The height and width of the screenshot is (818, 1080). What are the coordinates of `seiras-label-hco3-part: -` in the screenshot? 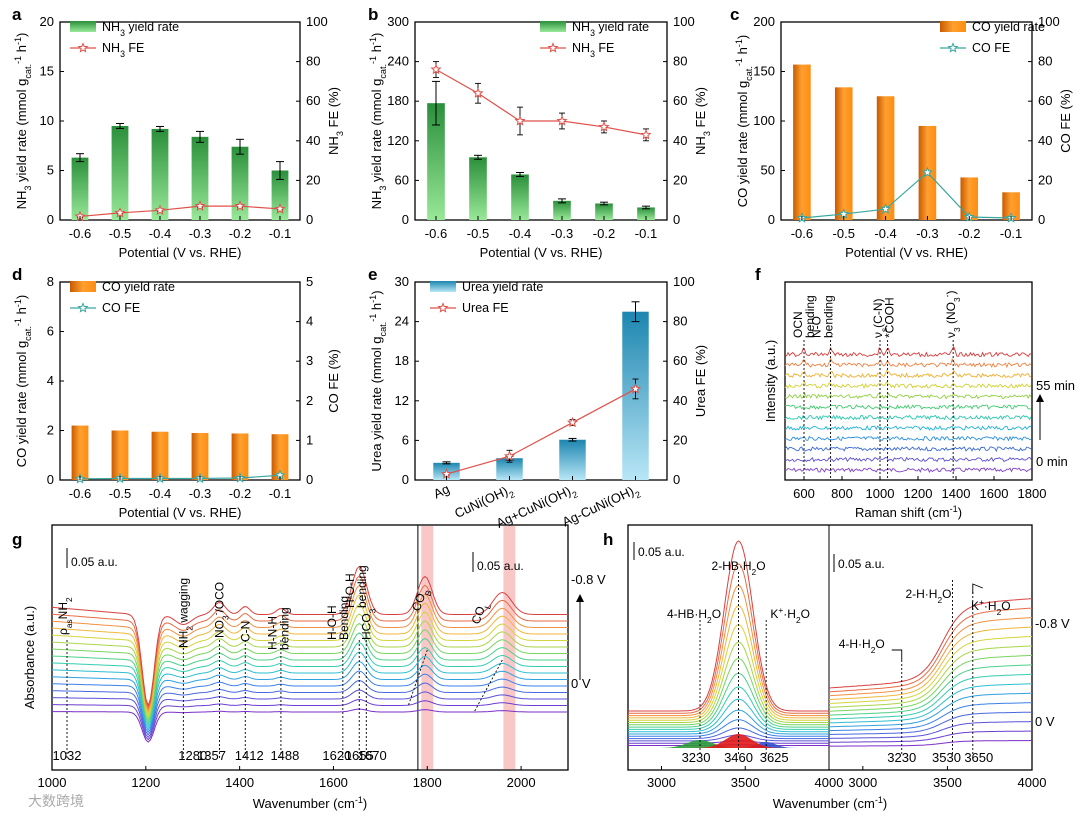 It's located at (362, 607).